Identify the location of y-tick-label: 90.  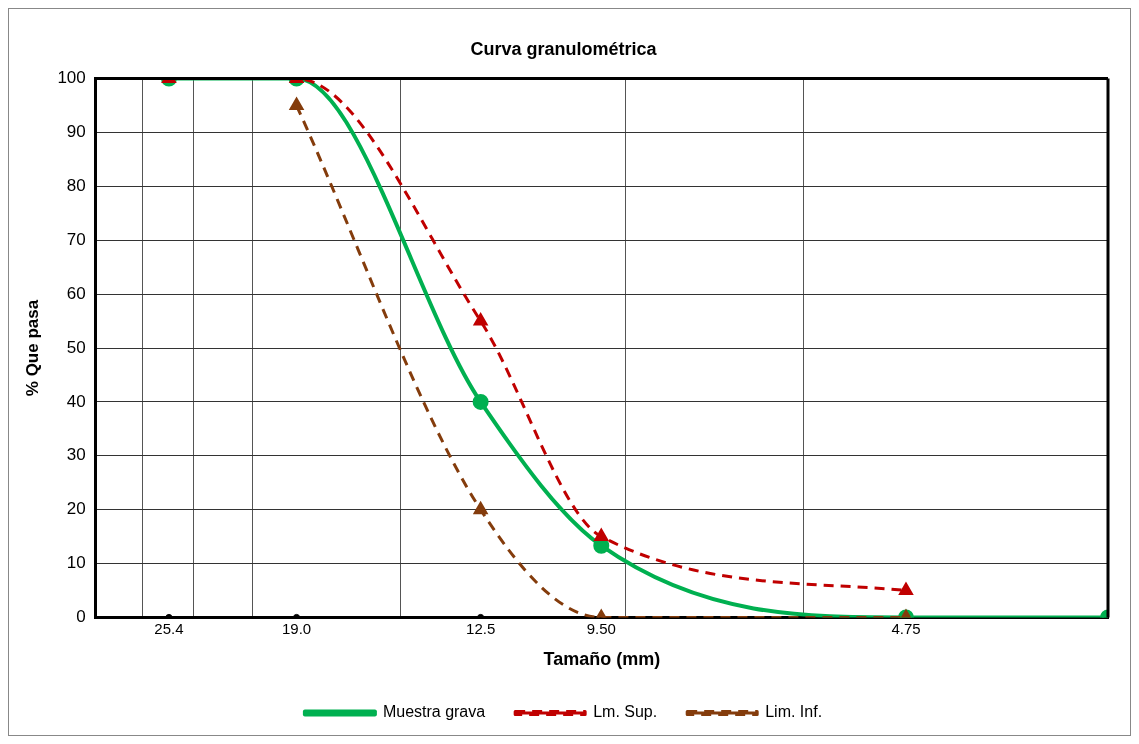
(76, 132).